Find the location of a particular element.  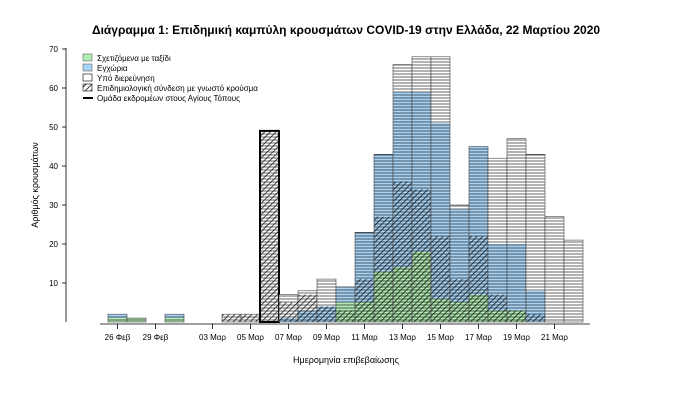

y-tick-label: 10 is located at coordinates (53, 283).